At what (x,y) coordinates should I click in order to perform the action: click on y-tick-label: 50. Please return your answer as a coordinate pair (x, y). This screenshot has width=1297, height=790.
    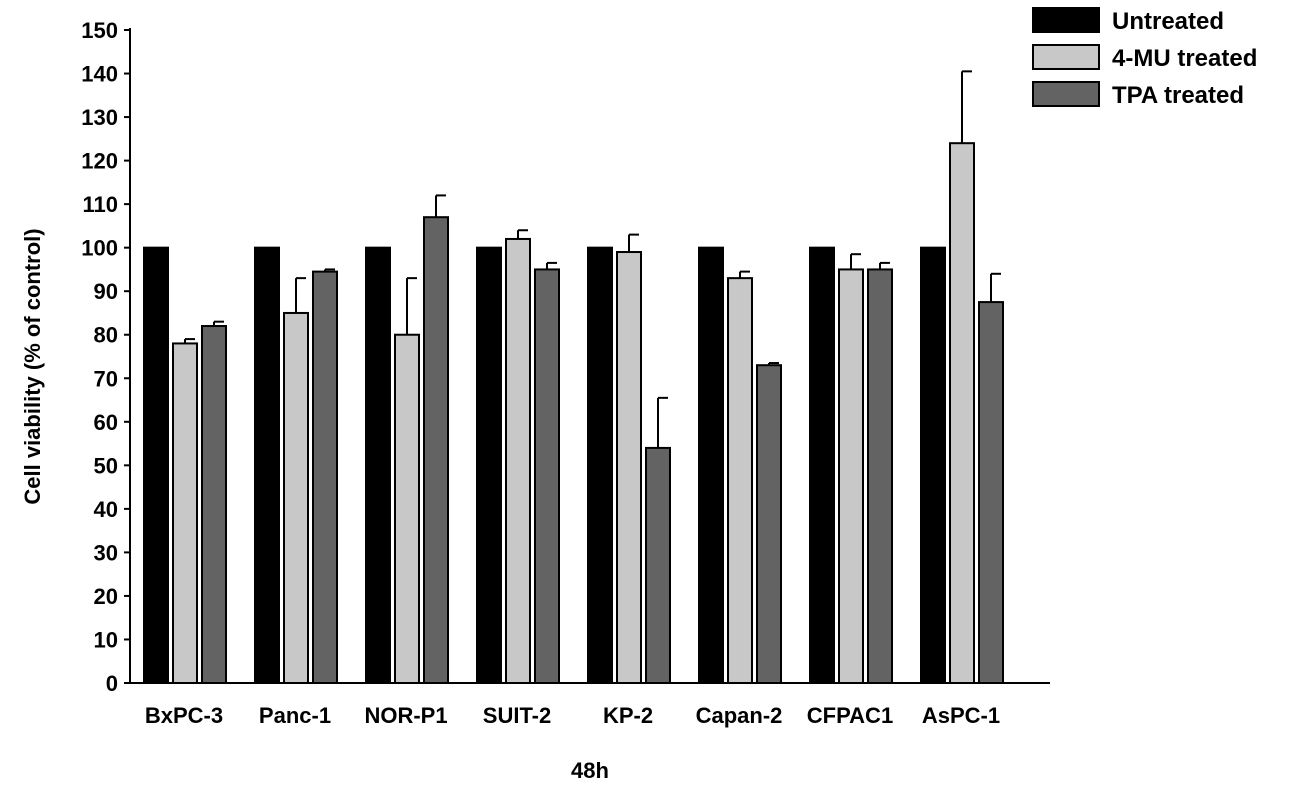
    Looking at the image, I should click on (106, 465).